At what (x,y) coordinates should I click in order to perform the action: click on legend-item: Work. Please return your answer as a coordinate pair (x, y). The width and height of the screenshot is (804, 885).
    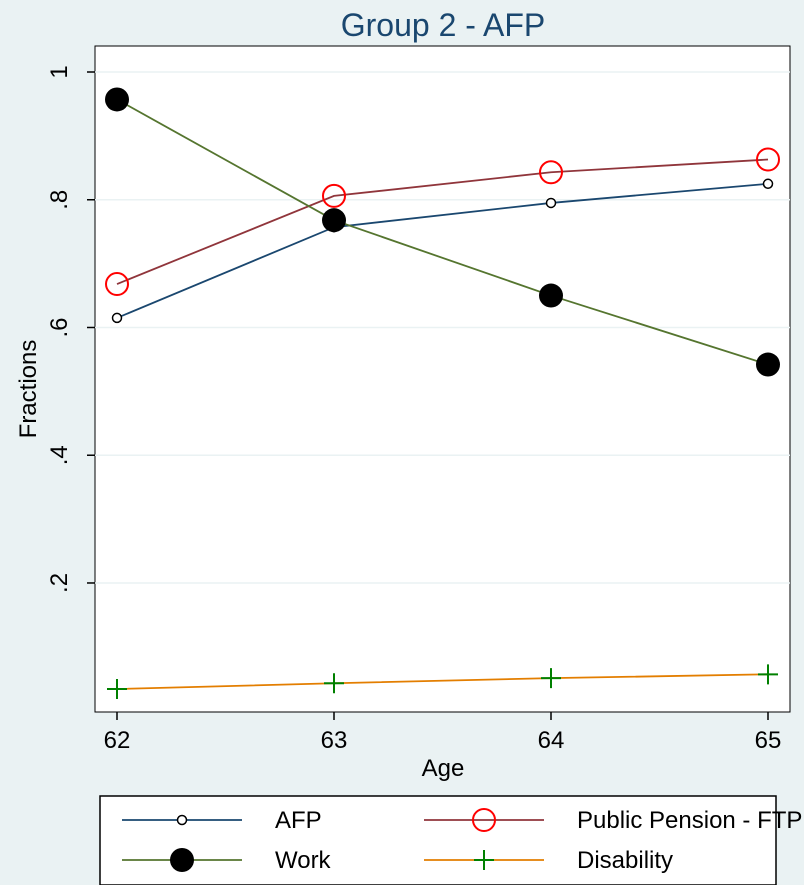
    Looking at the image, I should click on (227, 860).